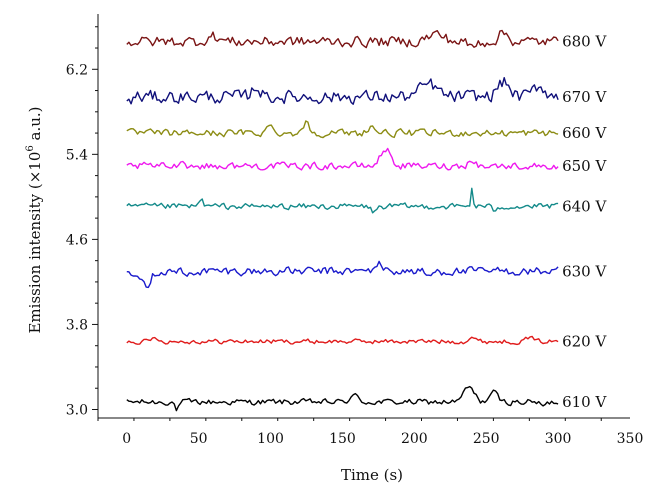 The image size is (668, 497). Describe the element at coordinates (486, 439) in the screenshot. I see `x-tick-label: 250` at that location.